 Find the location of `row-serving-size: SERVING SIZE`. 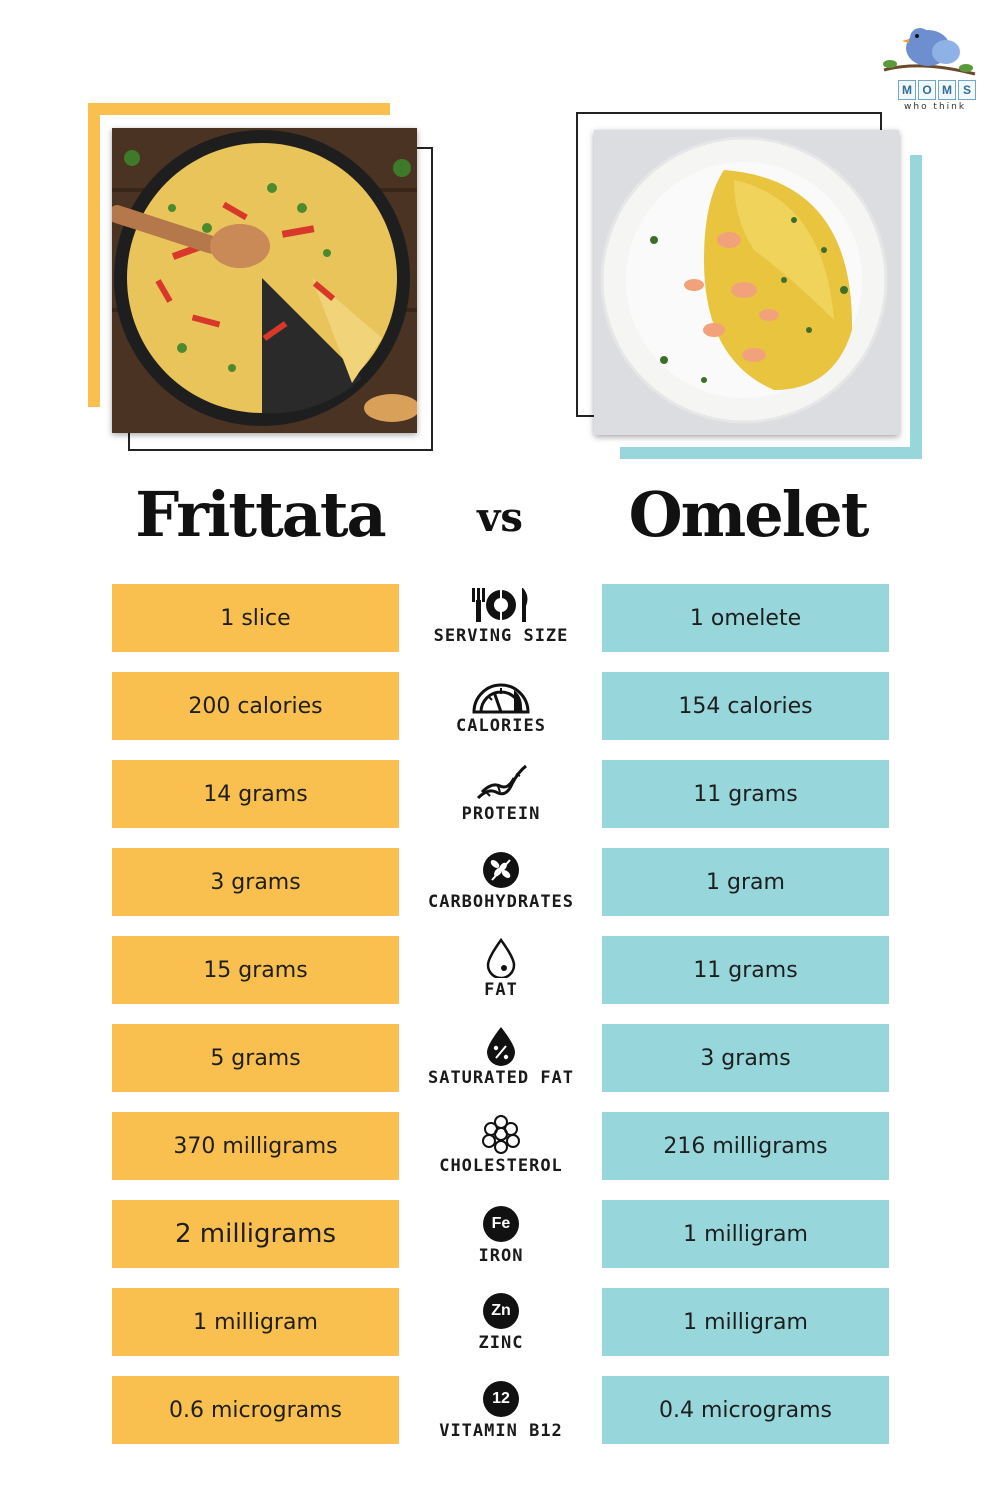

row-serving-size: SERVING SIZE is located at coordinates (501, 624).